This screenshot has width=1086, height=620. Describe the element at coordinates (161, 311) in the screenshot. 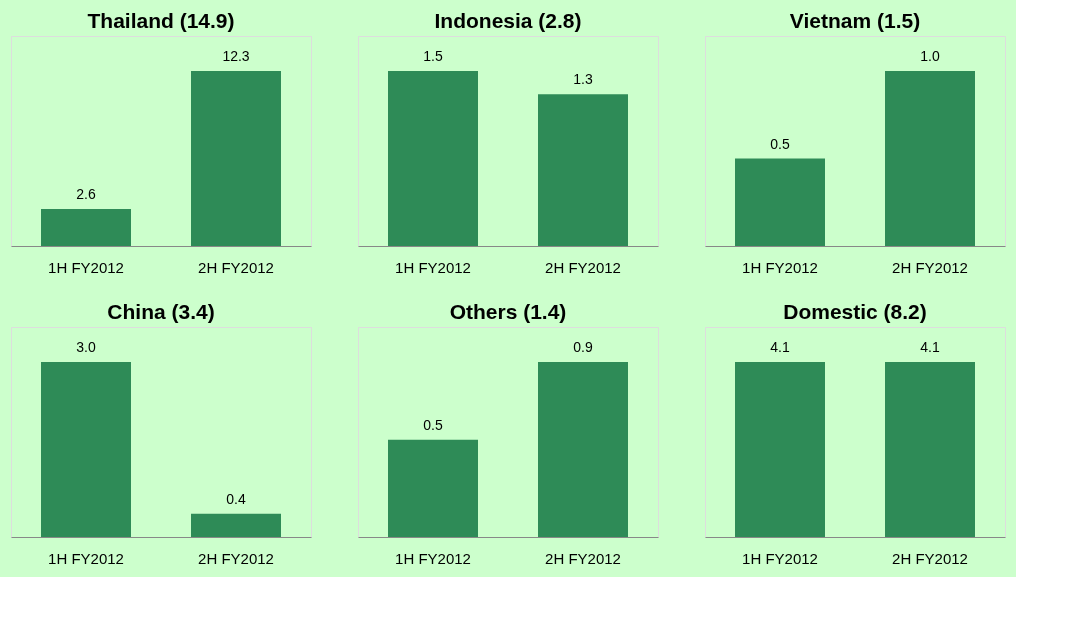

I see `chart-title: China (3.4)` at that location.